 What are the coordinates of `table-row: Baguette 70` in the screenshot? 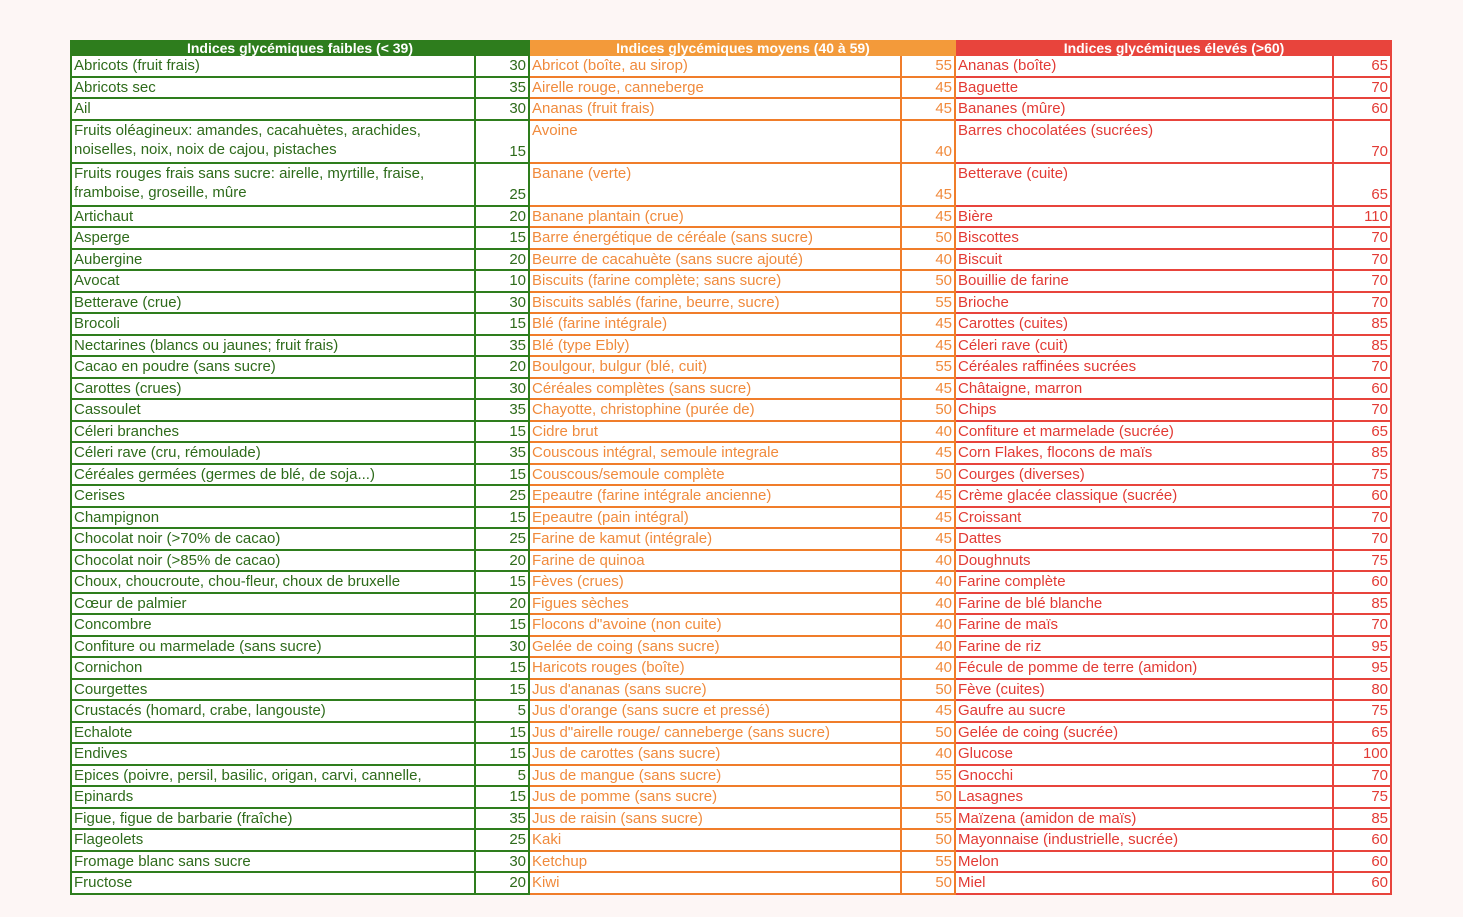 It's located at (1174, 88).